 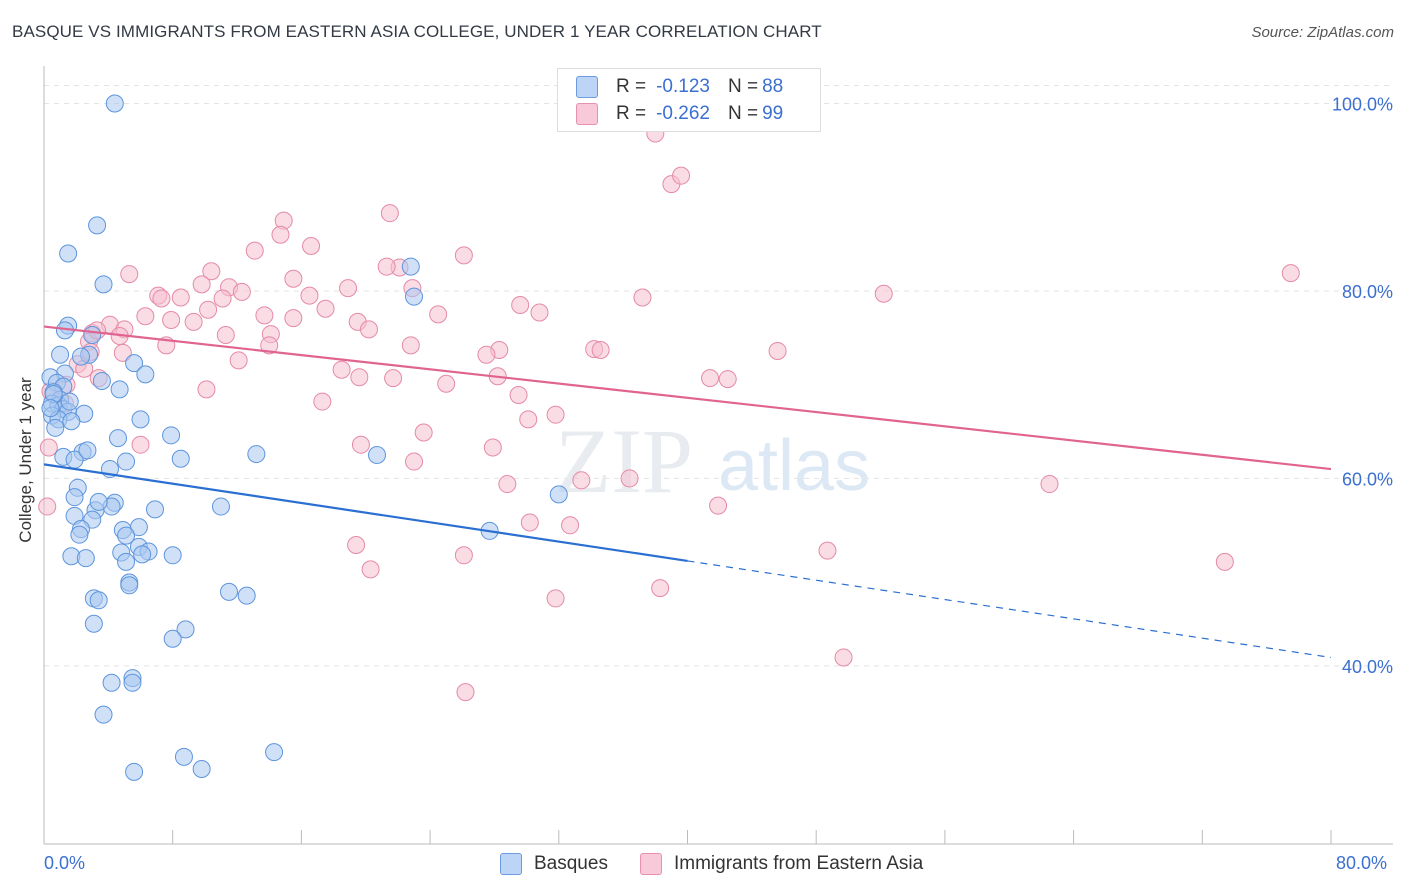 I want to click on source-label: Source: ZipAtlas.com, so click(x=1322, y=32).